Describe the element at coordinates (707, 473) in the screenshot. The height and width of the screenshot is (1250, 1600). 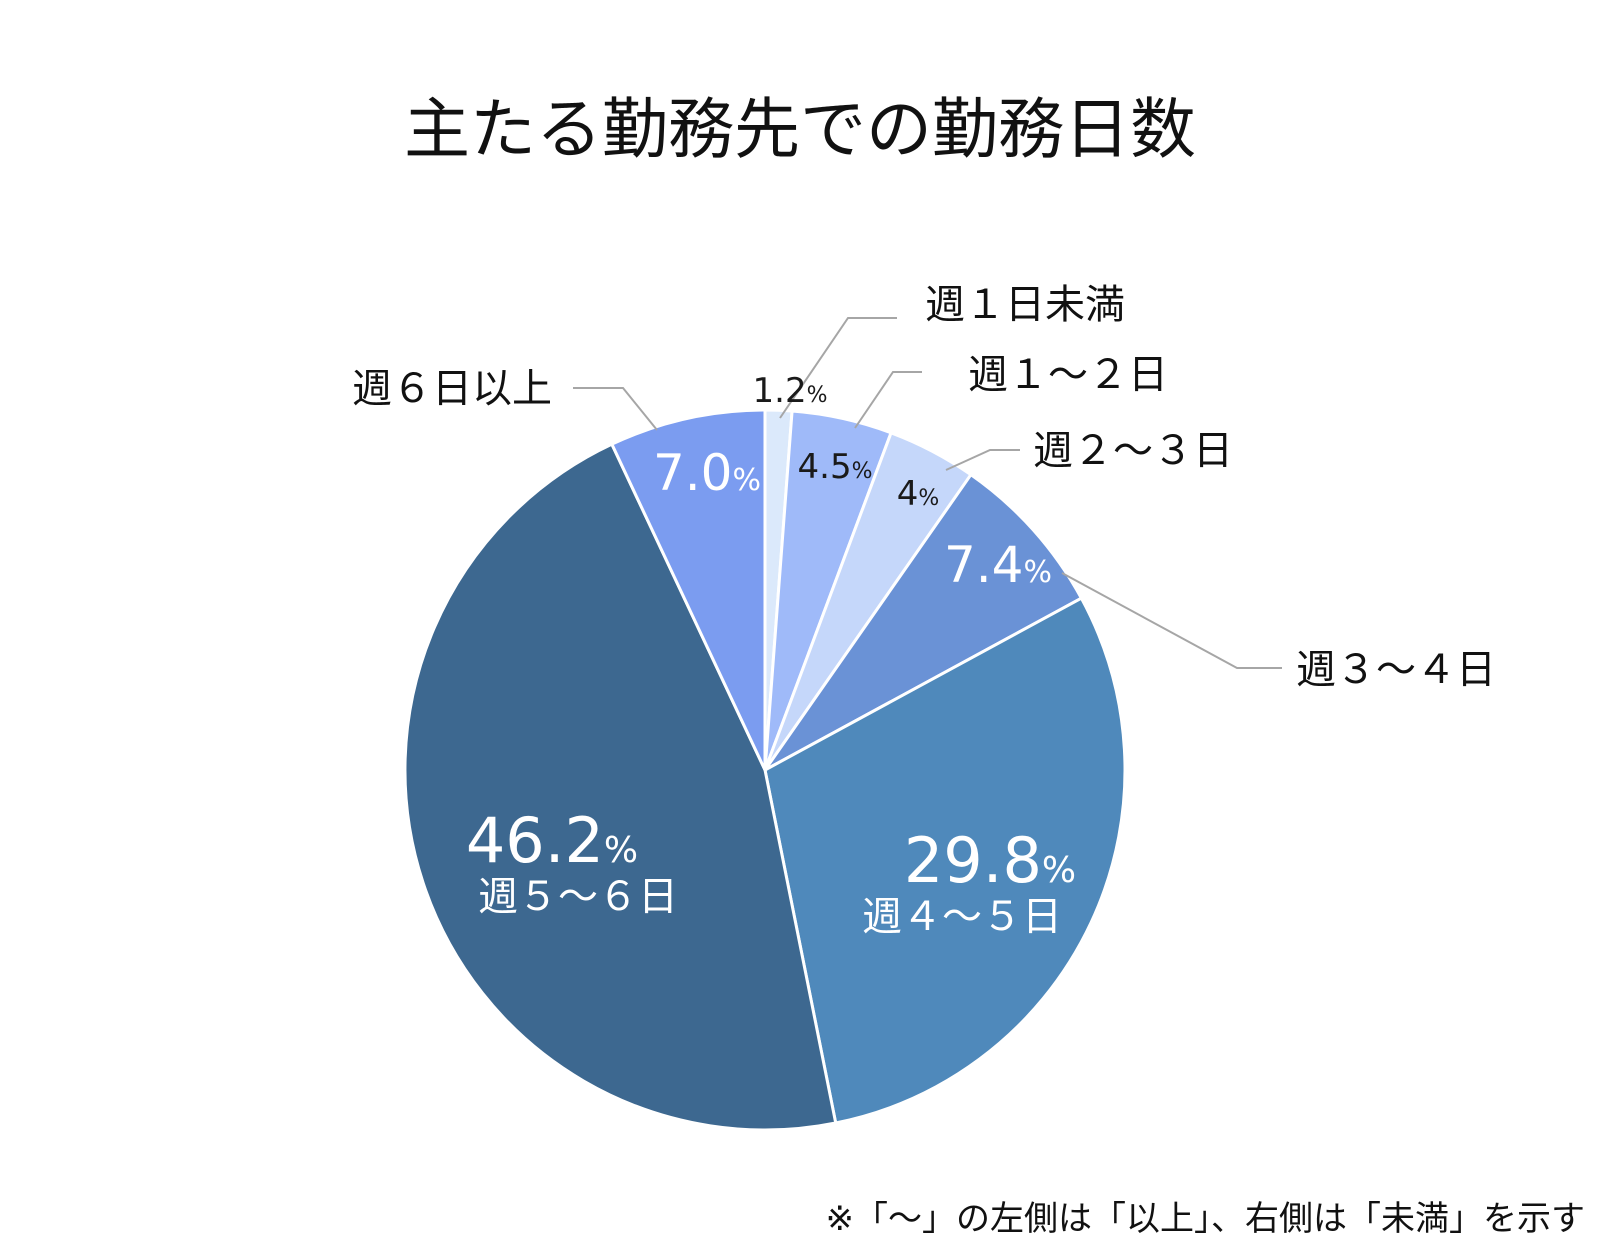
I see `slice-value-label: 7.0%` at that location.